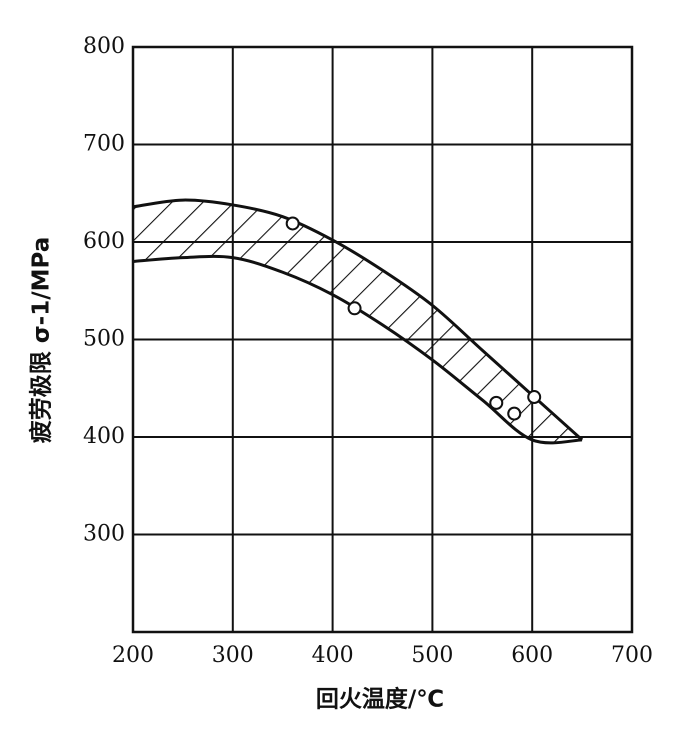 This screenshot has width=679, height=729. Describe the element at coordinates (380, 699) in the screenshot. I see `x-axis-title: 回火温度/℃` at that location.